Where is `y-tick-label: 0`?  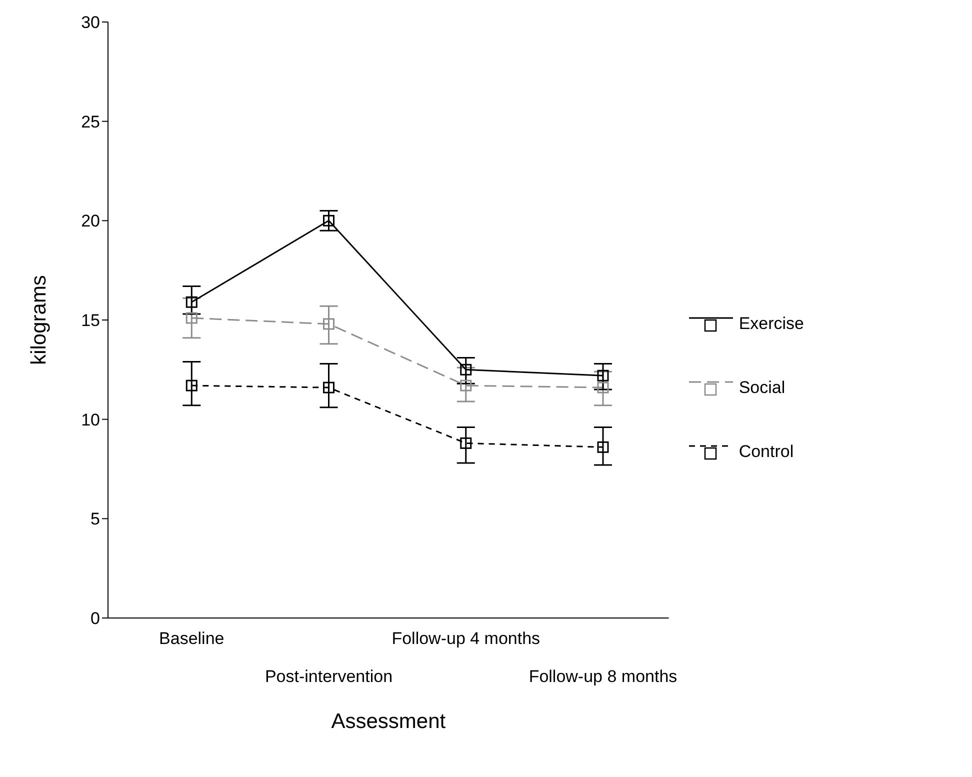
y-tick-label: 0 is located at coordinates (95, 618).